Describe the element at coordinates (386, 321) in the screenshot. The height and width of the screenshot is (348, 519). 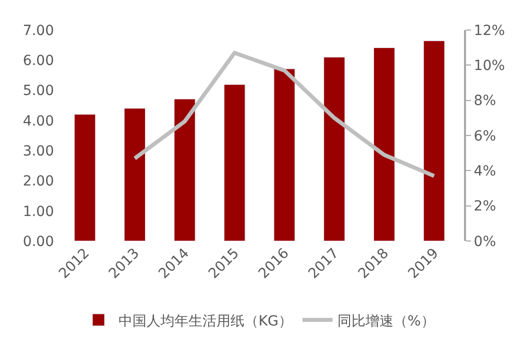
I see `legend-label: 同比增速（%）` at that location.